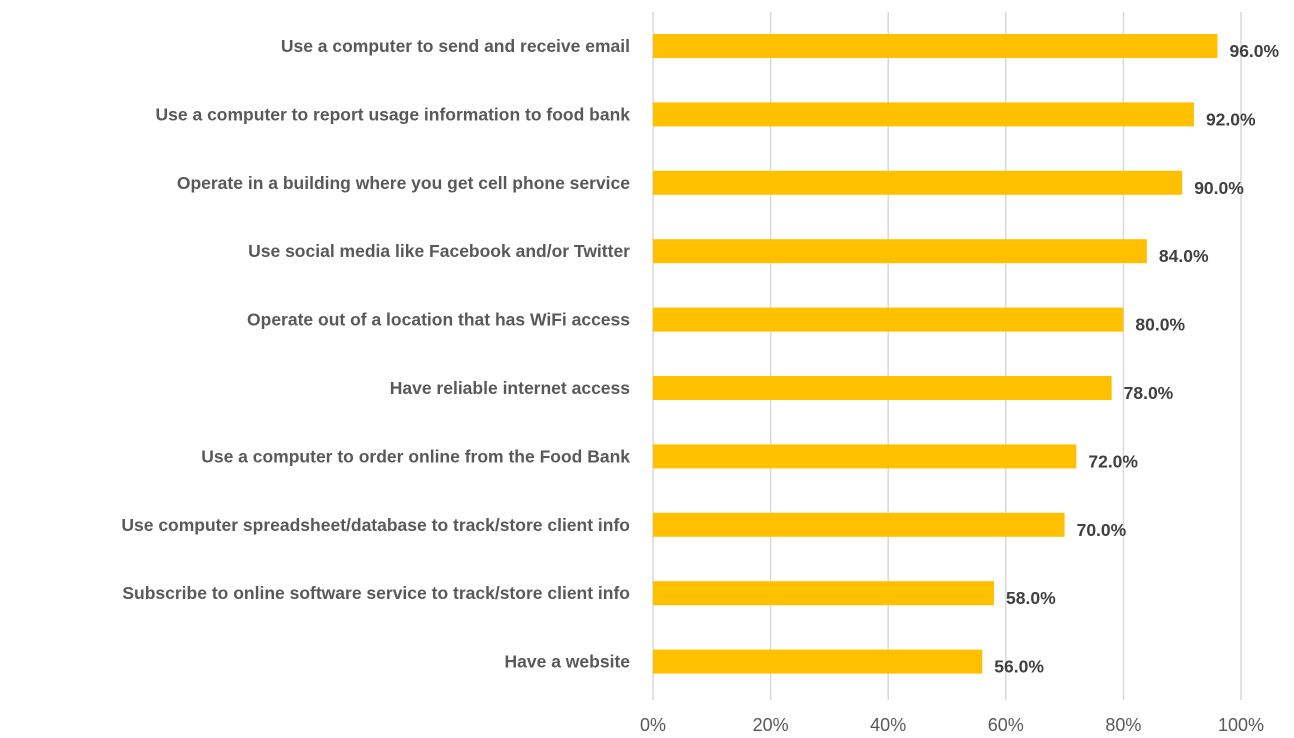 Image resolution: width=1294 pixels, height=738 pixels. What do you see at coordinates (1254, 51) in the screenshot?
I see `data-label: 96.0%` at bounding box center [1254, 51].